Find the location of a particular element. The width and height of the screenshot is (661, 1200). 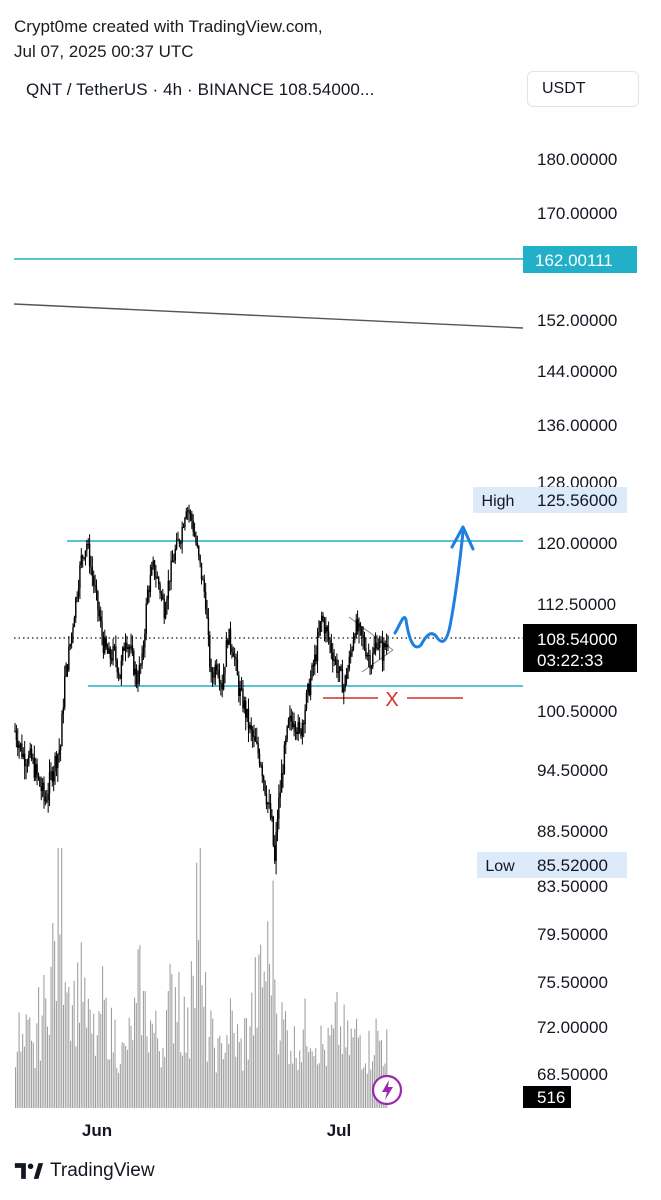

lightning-icon is located at coordinates (387, 1090).